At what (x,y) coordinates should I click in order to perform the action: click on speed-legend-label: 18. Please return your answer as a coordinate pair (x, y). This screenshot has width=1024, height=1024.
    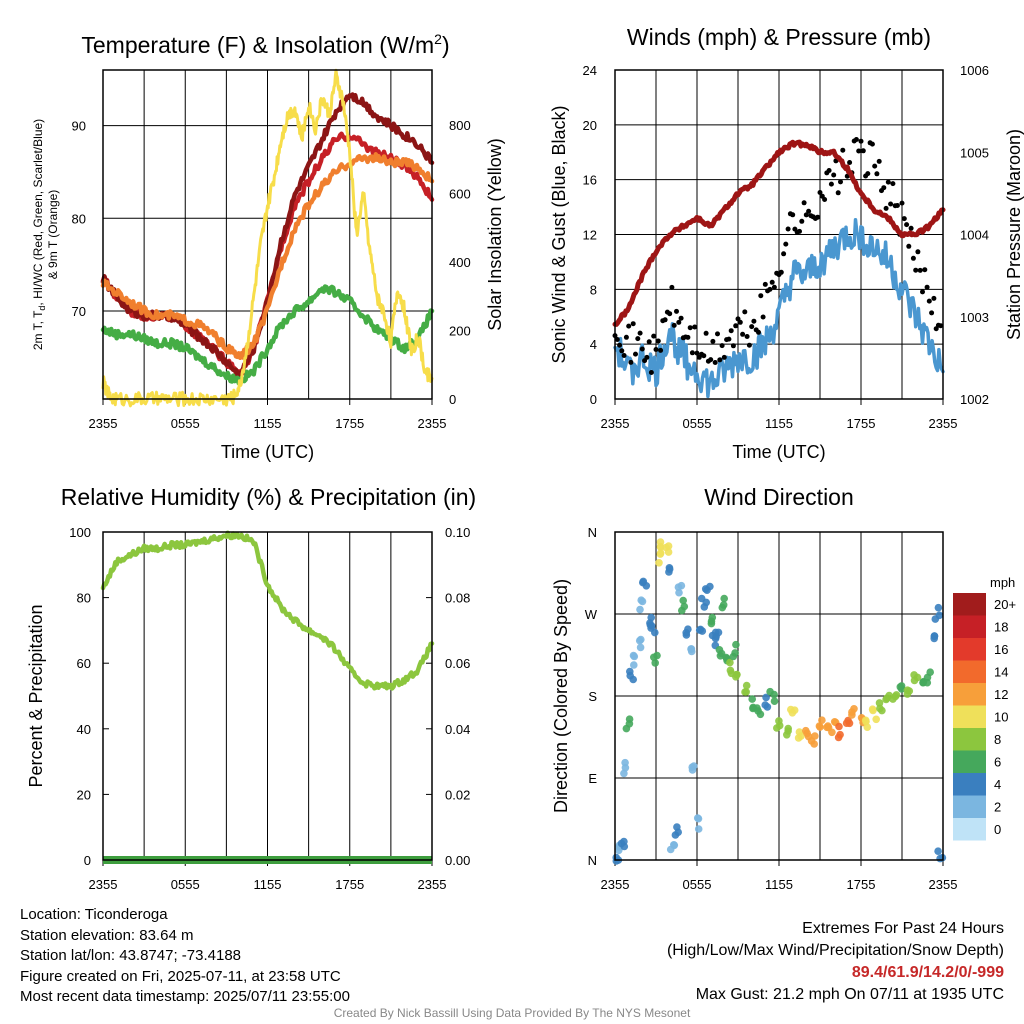
    Looking at the image, I should click on (1001, 627).